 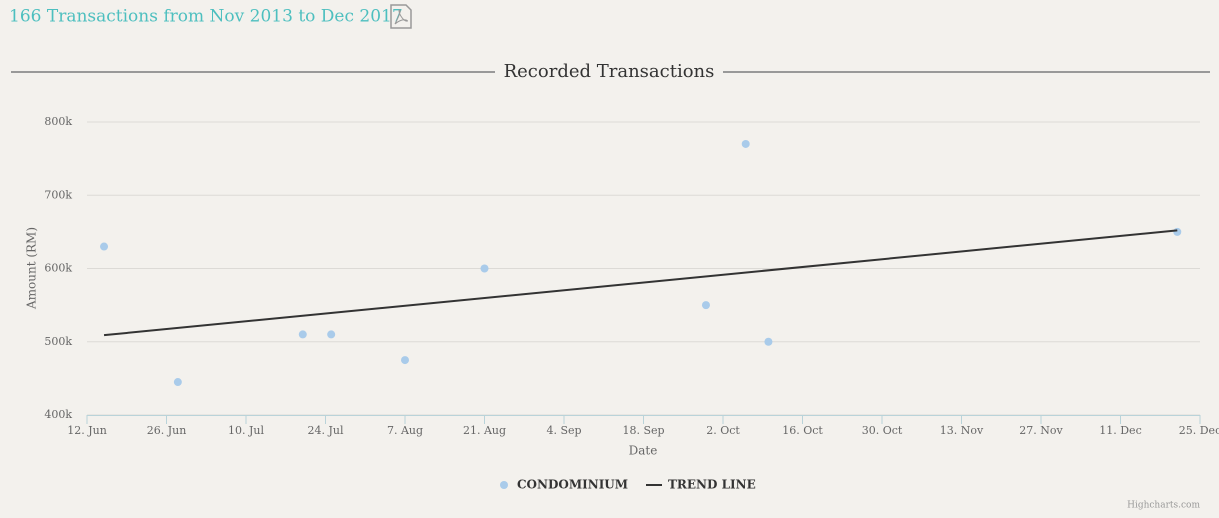 I want to click on y-axis-title: Amount (RM), so click(x=32, y=268).